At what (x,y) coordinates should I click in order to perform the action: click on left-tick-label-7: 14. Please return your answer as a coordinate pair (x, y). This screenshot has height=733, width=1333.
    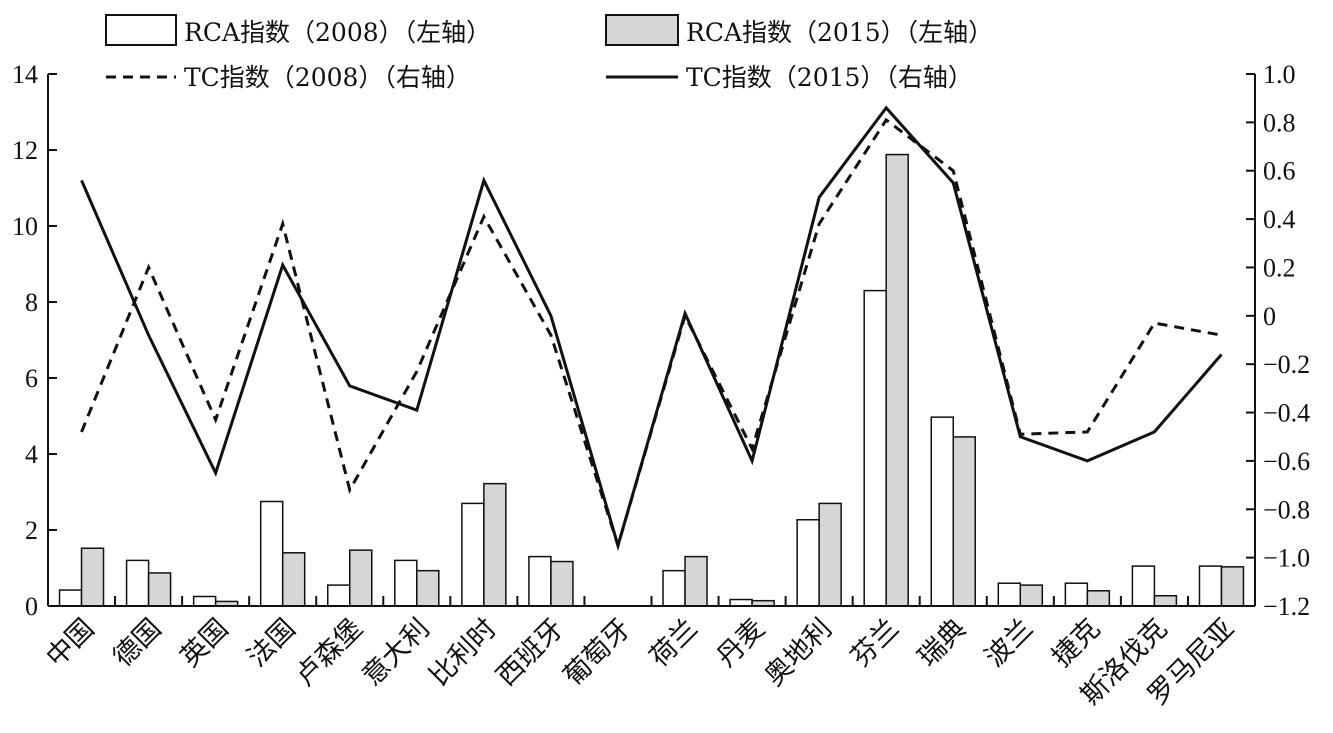
    Looking at the image, I should click on (25, 74).